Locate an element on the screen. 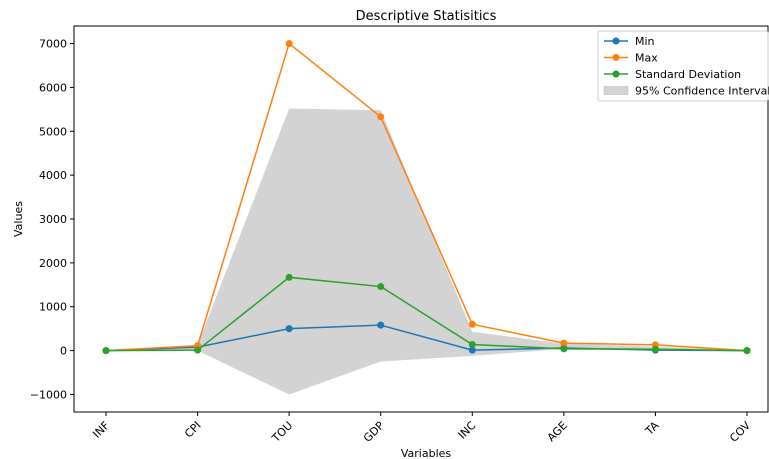  legend-swatch is located at coordinates (616, 90).